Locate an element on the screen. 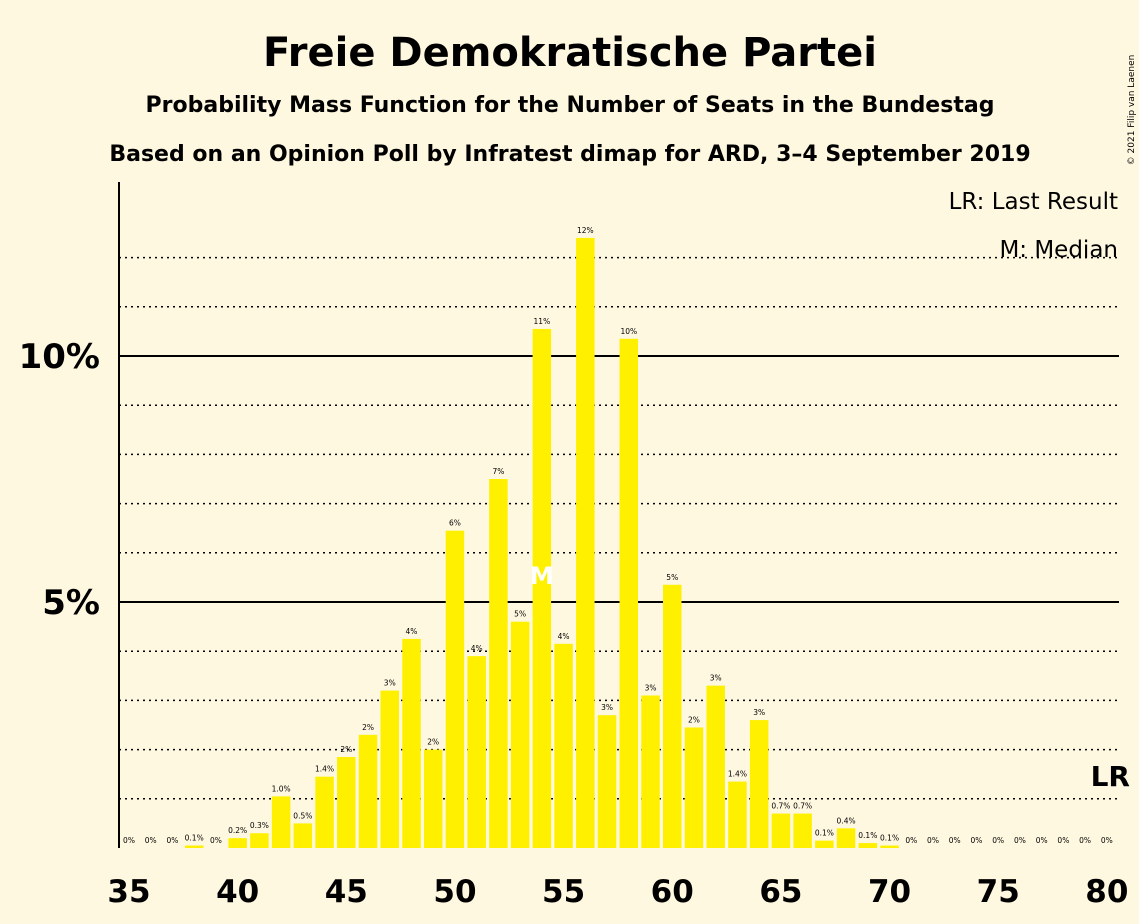  x-tick-label: 70 is located at coordinates (889, 892).